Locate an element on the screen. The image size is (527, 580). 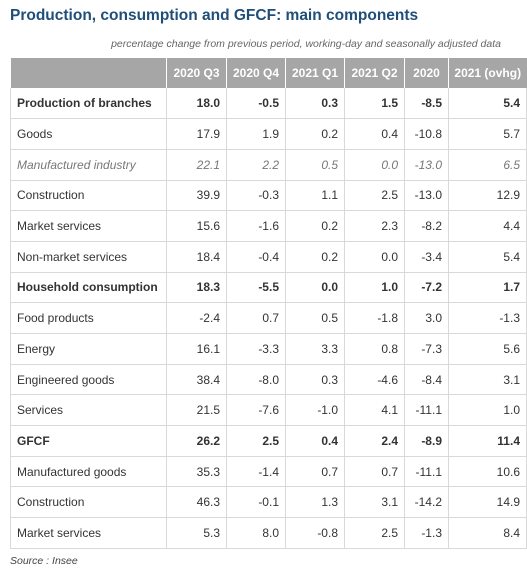
row-label: Energy is located at coordinates (88, 349).